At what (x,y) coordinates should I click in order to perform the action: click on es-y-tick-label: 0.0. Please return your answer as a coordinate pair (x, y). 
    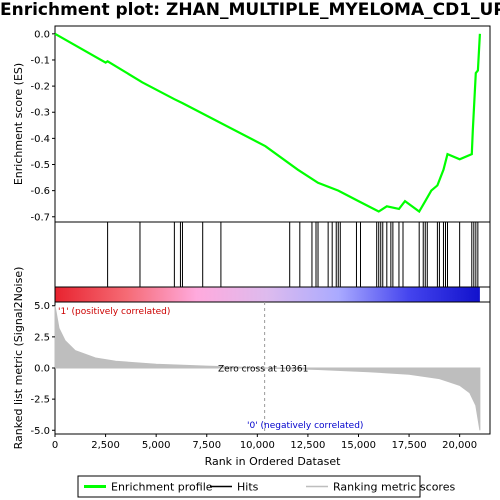
    Looking at the image, I should click on (42, 34).